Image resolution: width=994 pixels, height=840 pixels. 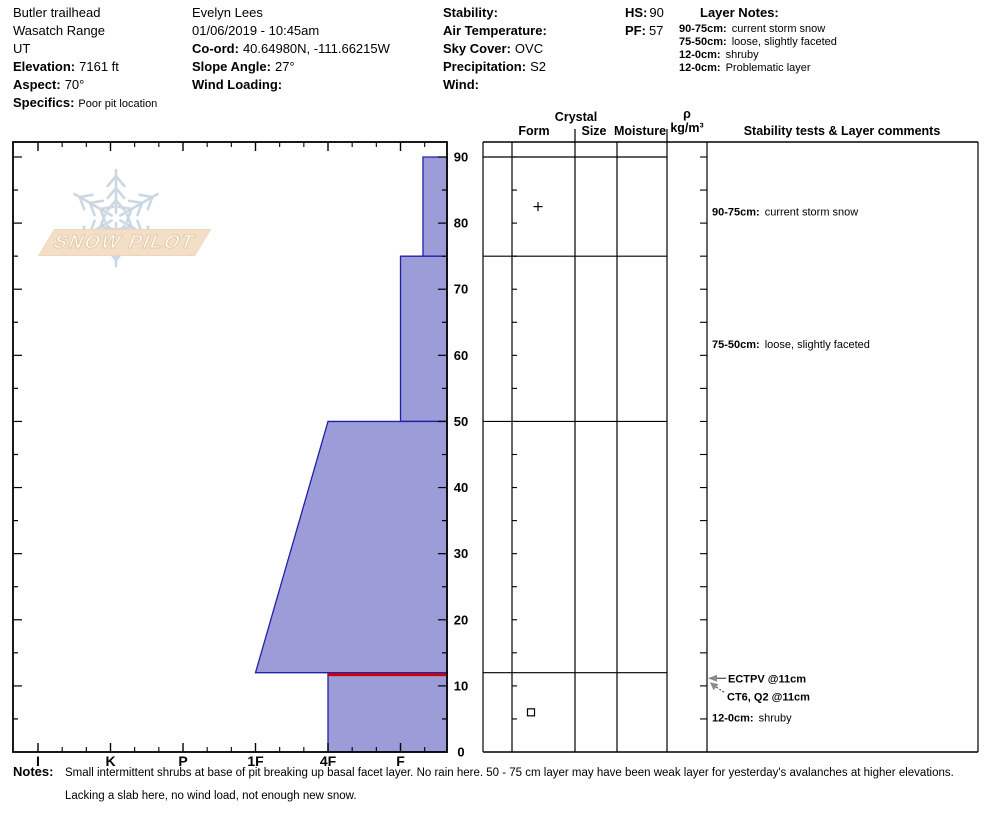 I want to click on slope-angle-value: 27°, so click(x=284, y=66).